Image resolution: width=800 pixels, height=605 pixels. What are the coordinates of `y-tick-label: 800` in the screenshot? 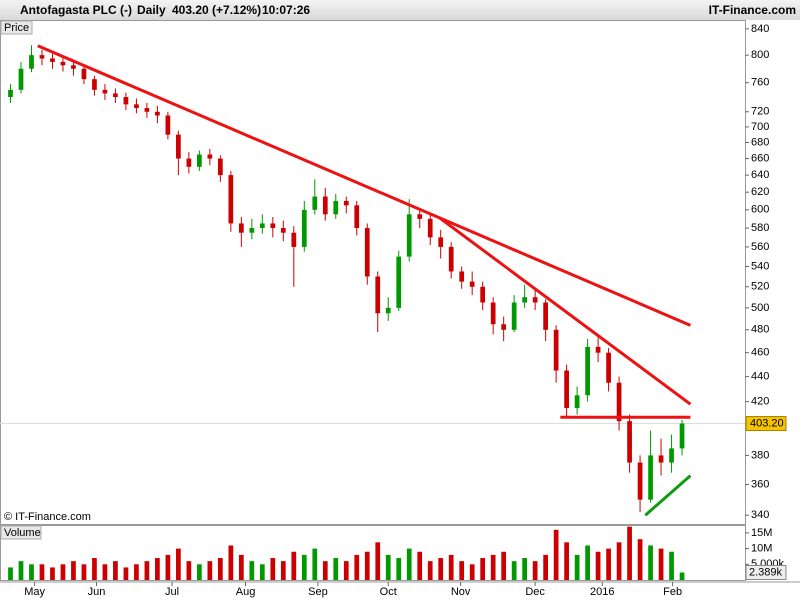 It's located at (760, 55).